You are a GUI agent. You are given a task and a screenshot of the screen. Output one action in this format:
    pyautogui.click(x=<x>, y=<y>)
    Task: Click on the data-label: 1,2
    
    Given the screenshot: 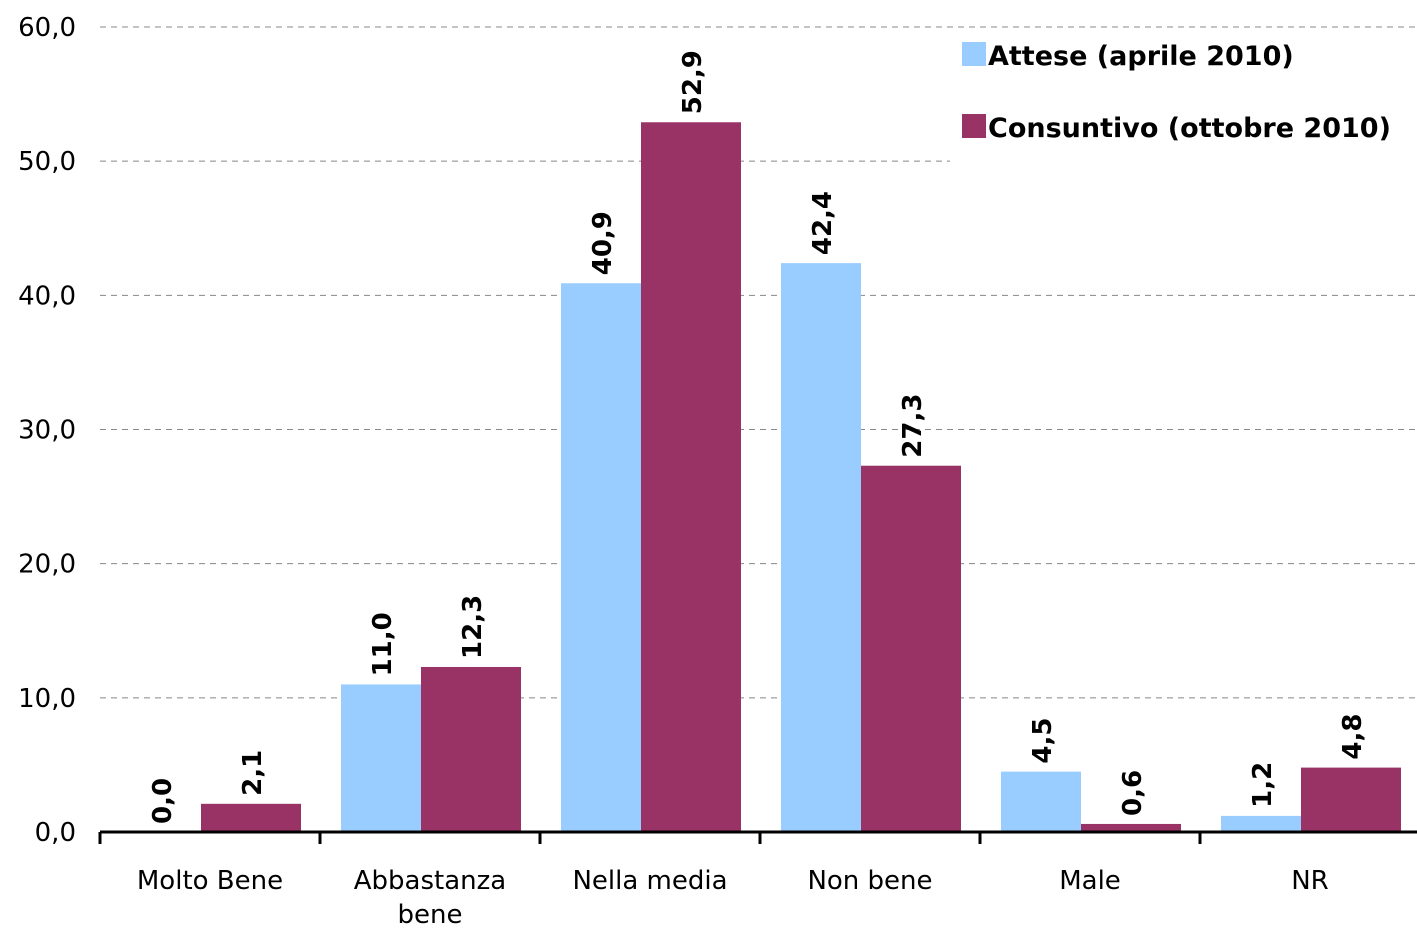 What is the action you would take?
    pyautogui.click(x=1263, y=785)
    